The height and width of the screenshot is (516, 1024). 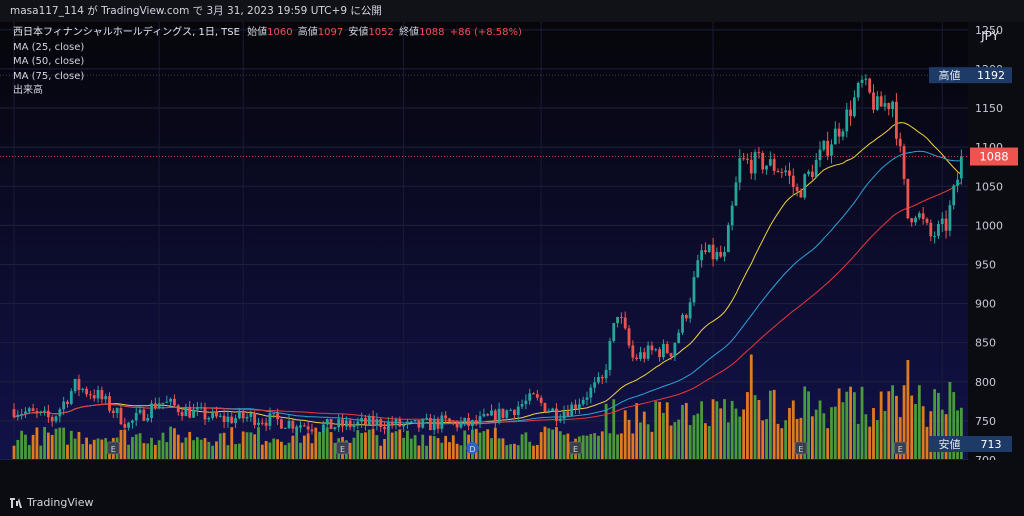 I want to click on y-tick-label: 1050, so click(x=989, y=186).